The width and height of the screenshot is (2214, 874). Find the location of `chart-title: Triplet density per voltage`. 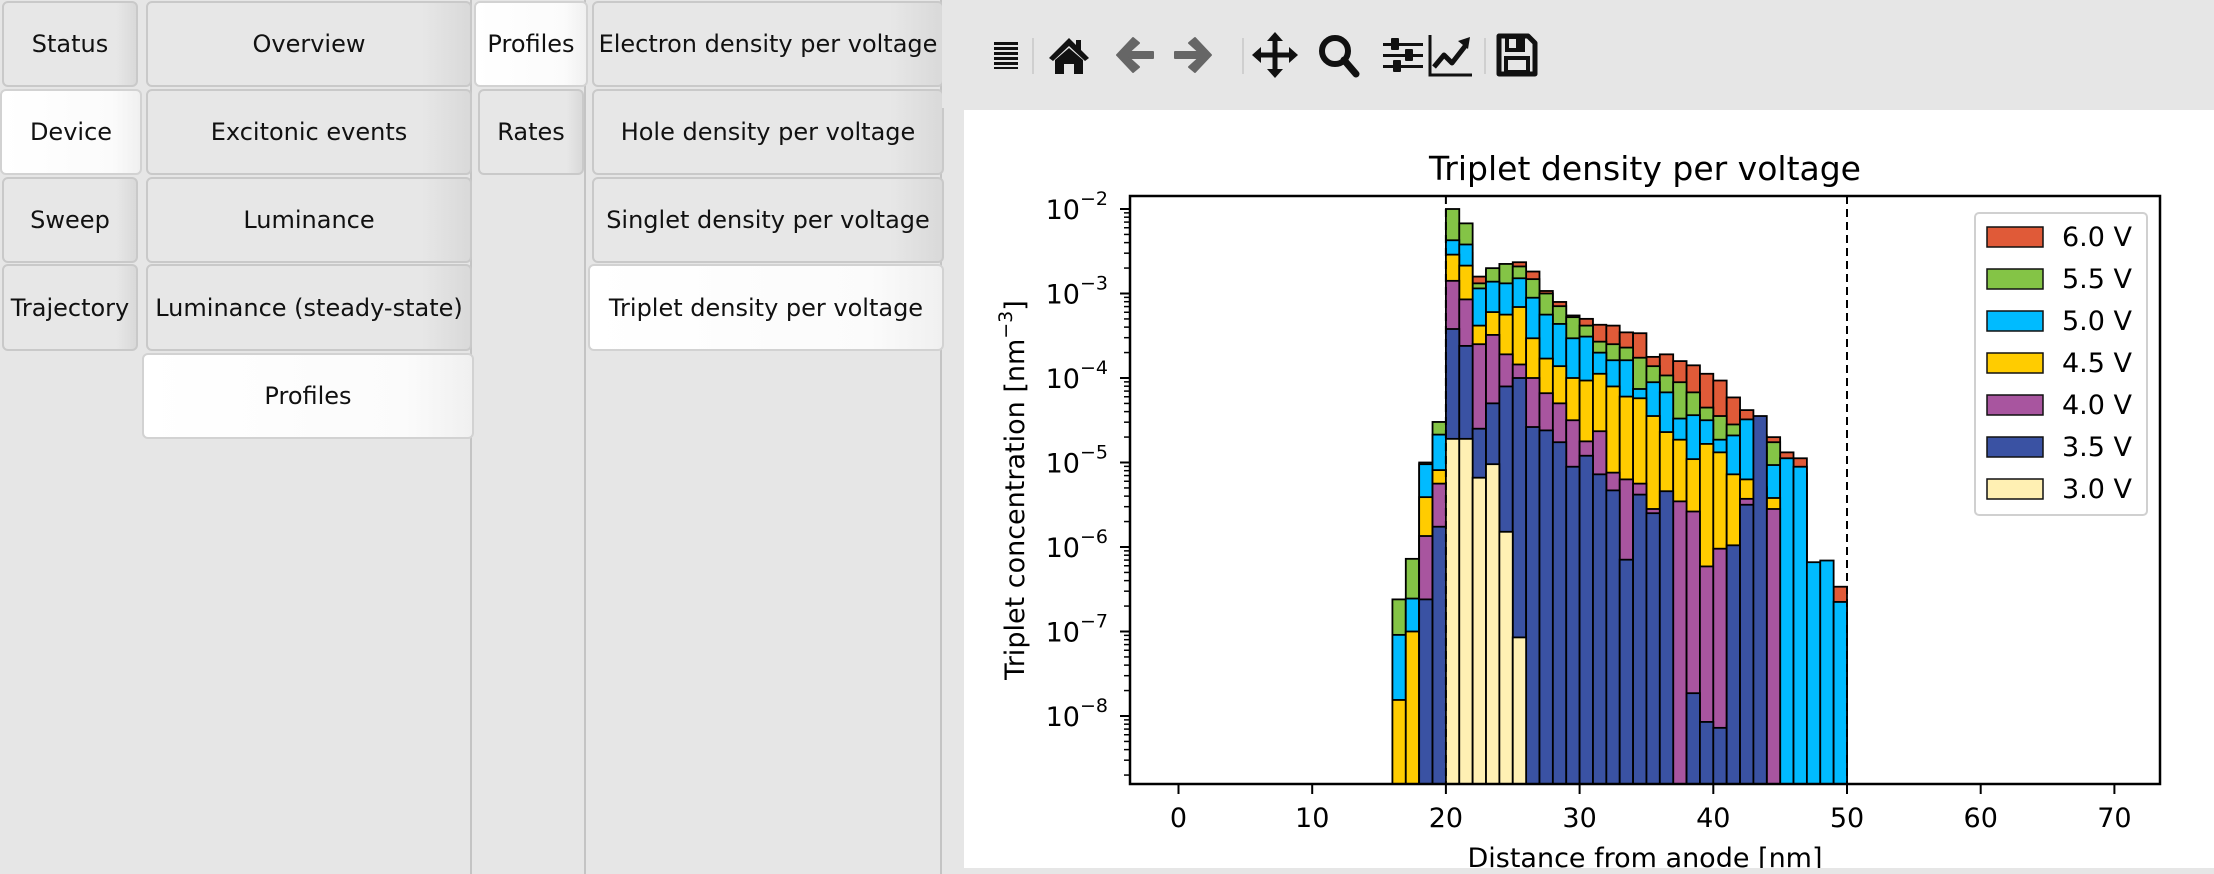

chart-title: Triplet density per voltage is located at coordinates (1644, 168).